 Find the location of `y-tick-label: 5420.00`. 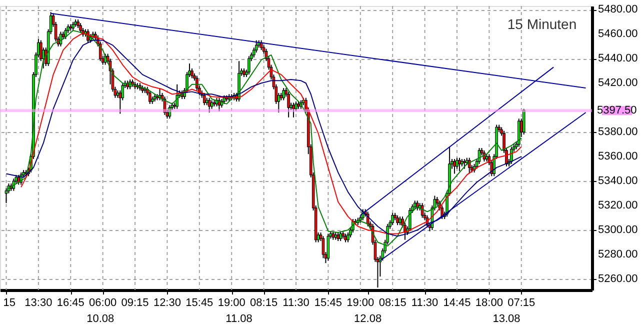

y-tick-label: 5420.00 is located at coordinates (618, 83).